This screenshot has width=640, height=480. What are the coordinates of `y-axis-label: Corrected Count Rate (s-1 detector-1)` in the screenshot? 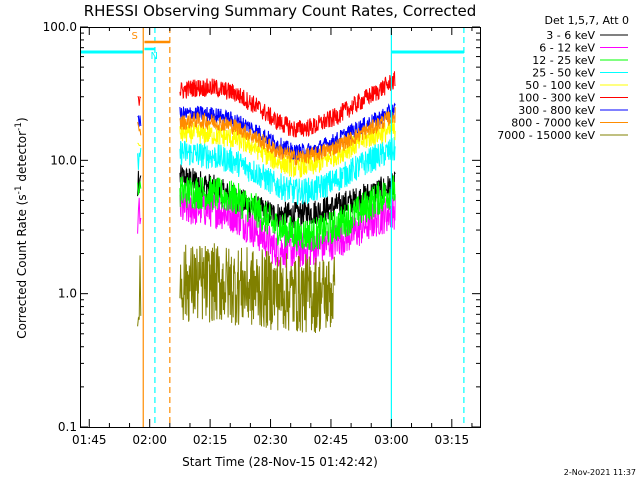 It's located at (21, 227).